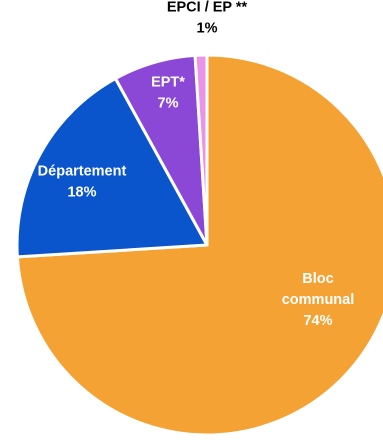  Describe the element at coordinates (318, 300) in the screenshot. I see `pie-slice-1-category-label: communal` at that location.